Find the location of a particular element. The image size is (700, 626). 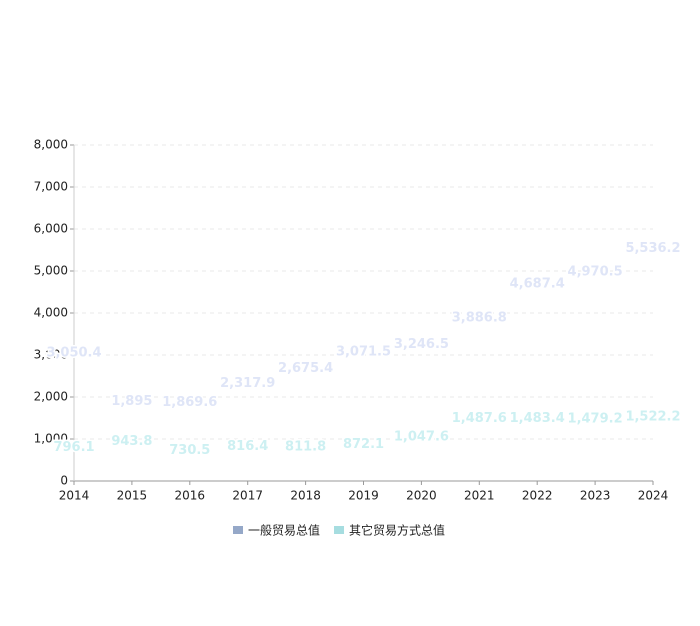

value-label: 4,687.4 is located at coordinates (537, 284).